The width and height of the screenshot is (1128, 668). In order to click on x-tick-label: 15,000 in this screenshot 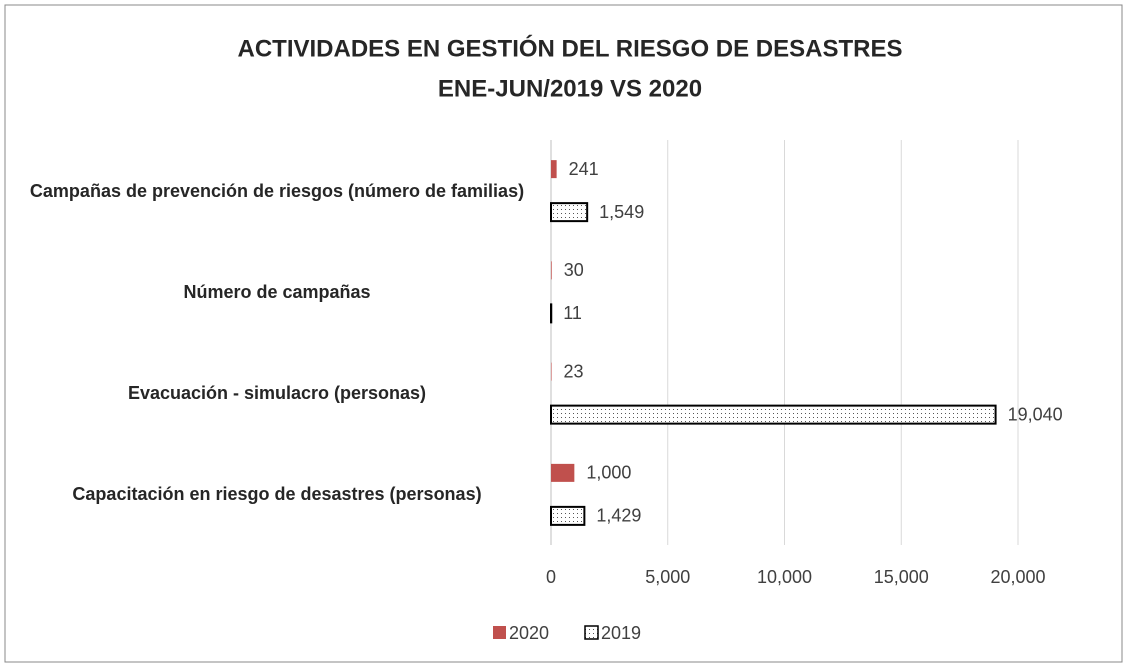, I will do `click(901, 577)`.